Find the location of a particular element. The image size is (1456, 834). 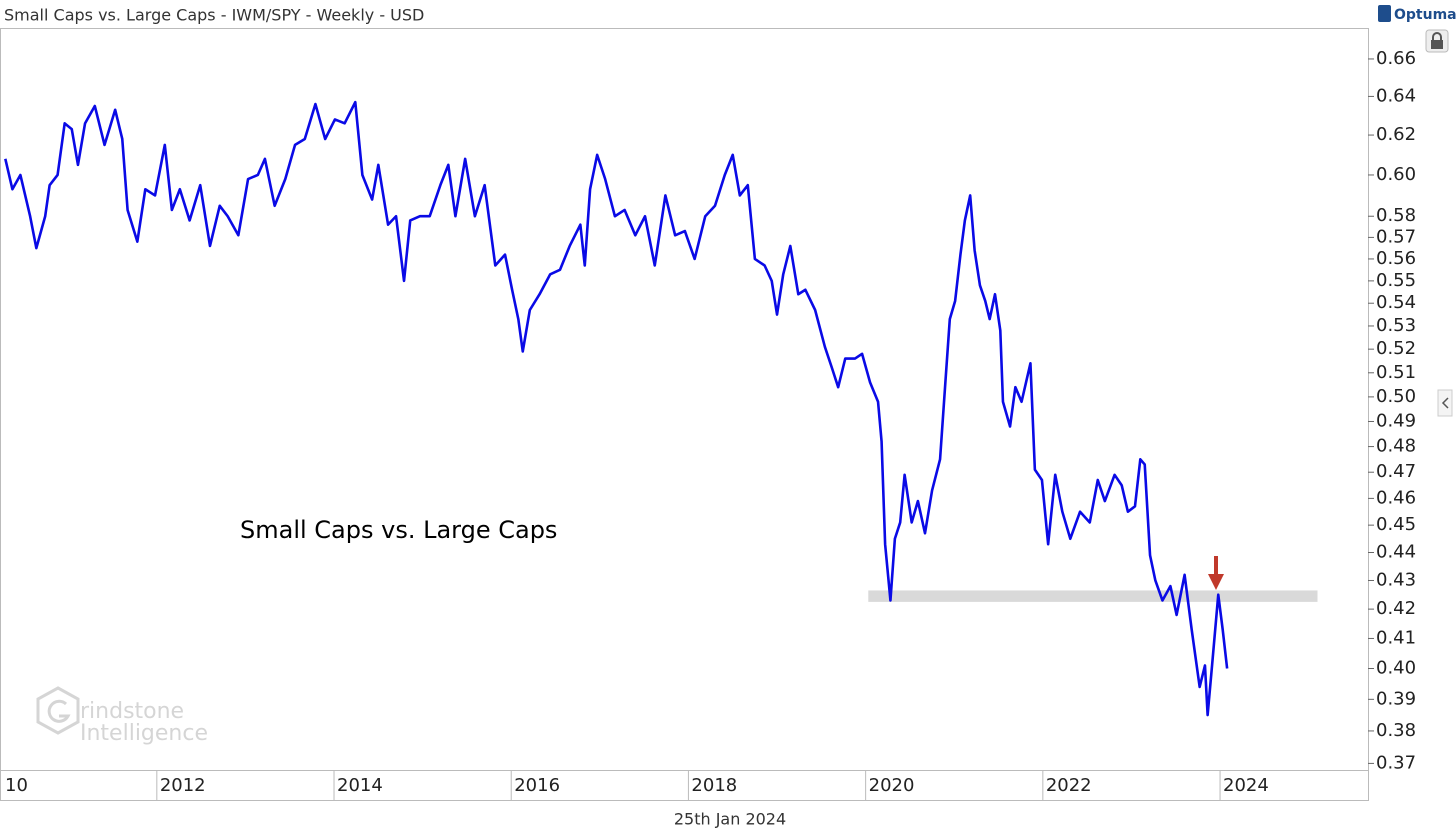

y-tick-label: 0.41 is located at coordinates (1396, 637).